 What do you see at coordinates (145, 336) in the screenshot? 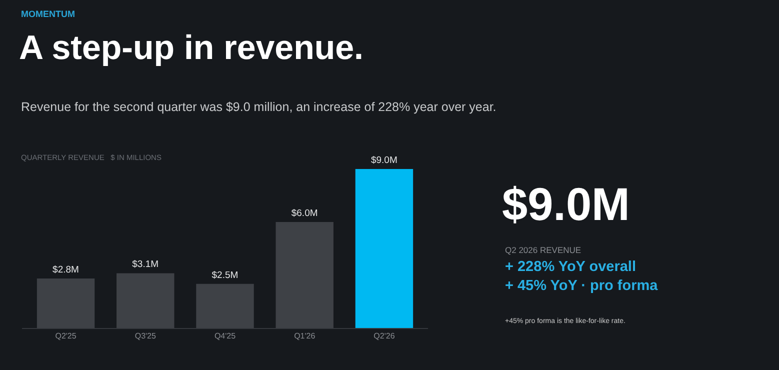
I see `x-tick-label: Q3'25` at bounding box center [145, 336].